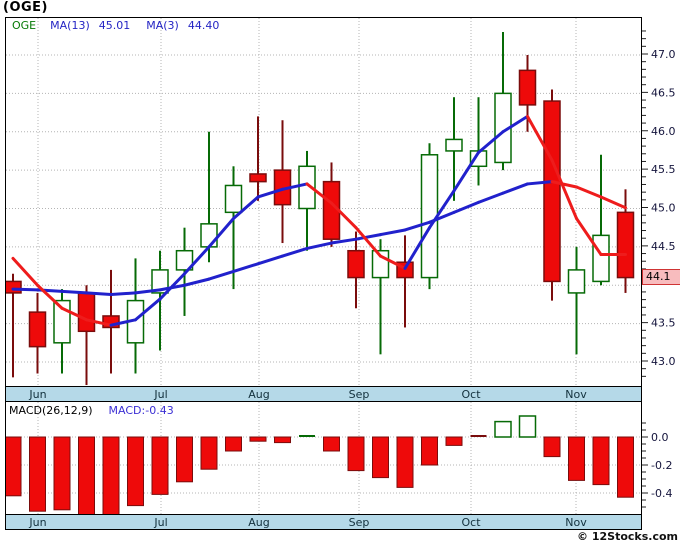 The width and height of the screenshot is (680, 546). What do you see at coordinates (660, 437) in the screenshot?
I see `macd-axis-label: 0.0` at bounding box center [660, 437].